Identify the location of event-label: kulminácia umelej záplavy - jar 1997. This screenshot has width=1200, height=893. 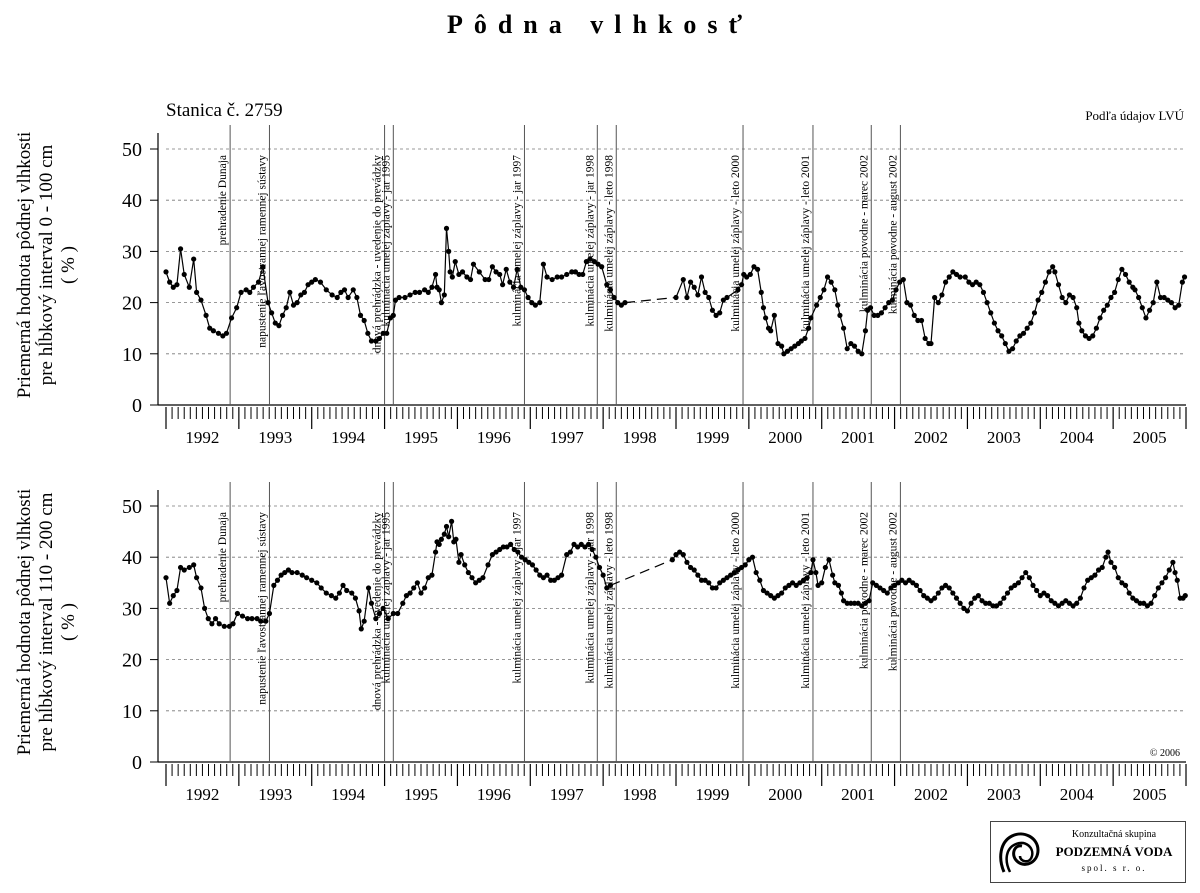
(517, 241).